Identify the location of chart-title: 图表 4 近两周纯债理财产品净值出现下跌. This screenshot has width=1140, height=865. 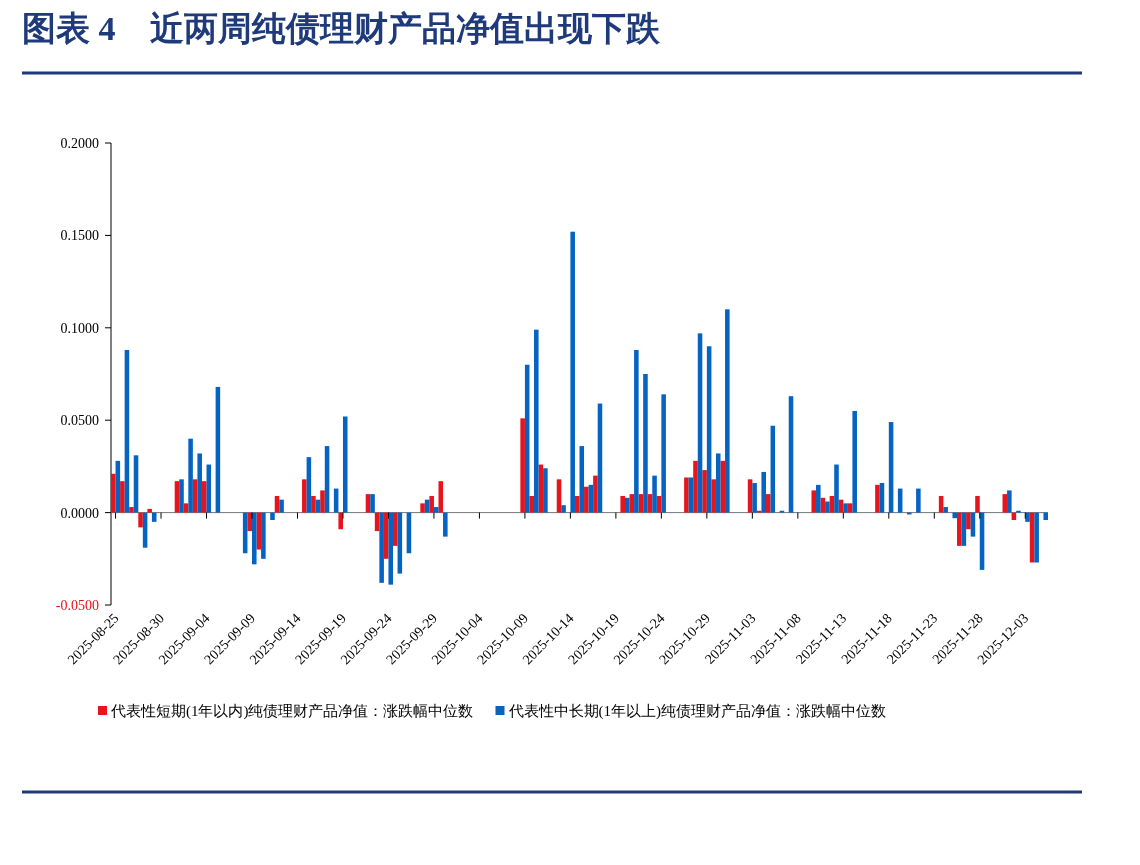
(341, 28).